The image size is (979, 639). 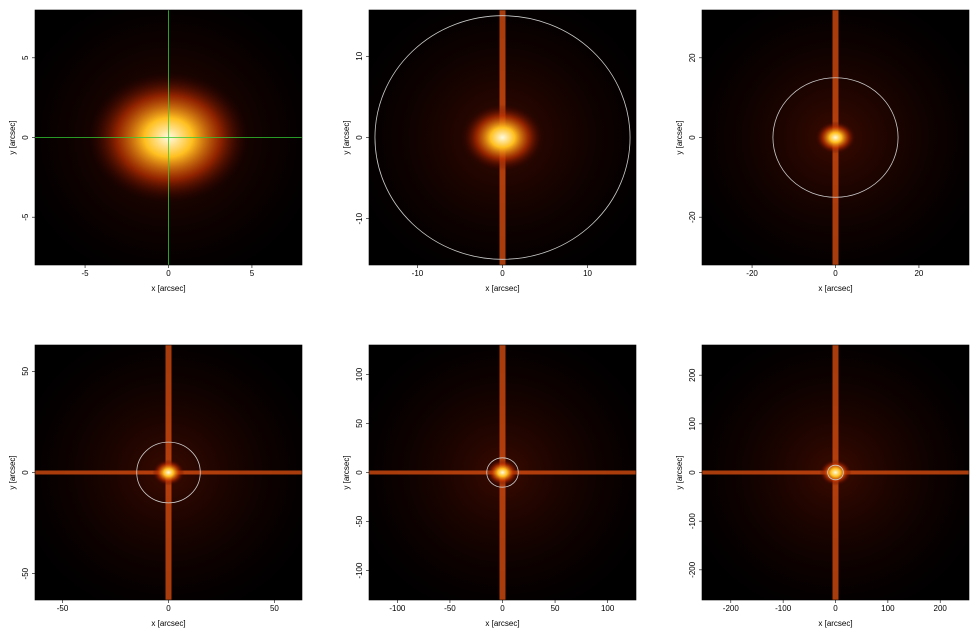 What do you see at coordinates (252, 273) in the screenshot?
I see `x-tick-label: 5` at bounding box center [252, 273].